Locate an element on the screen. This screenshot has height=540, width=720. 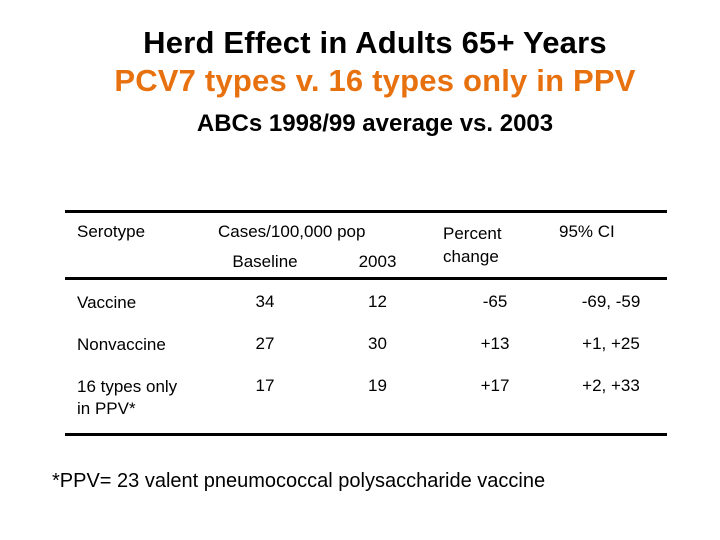
cell-serotype: Nonvaccine is located at coordinates (121, 344).